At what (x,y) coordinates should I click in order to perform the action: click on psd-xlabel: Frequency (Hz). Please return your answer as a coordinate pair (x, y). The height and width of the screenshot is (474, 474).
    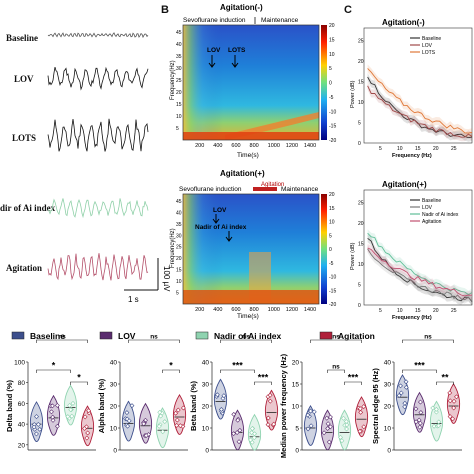
    Looking at the image, I should click on (412, 156).